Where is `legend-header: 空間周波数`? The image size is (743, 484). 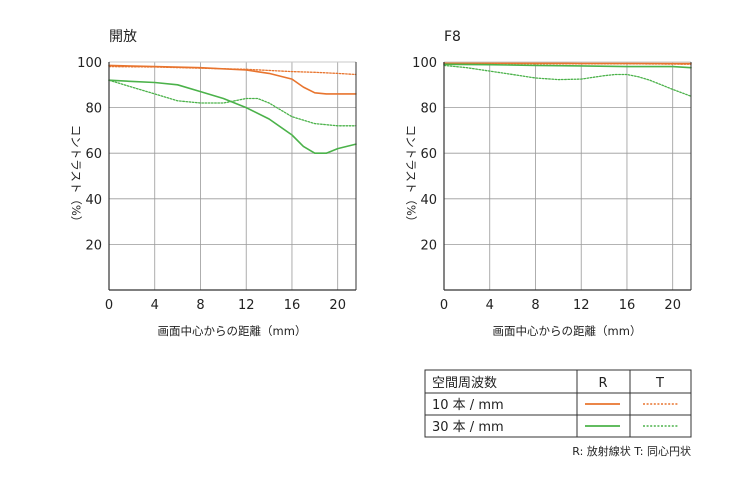
legend-header: 空間周波数 is located at coordinates (464, 383).